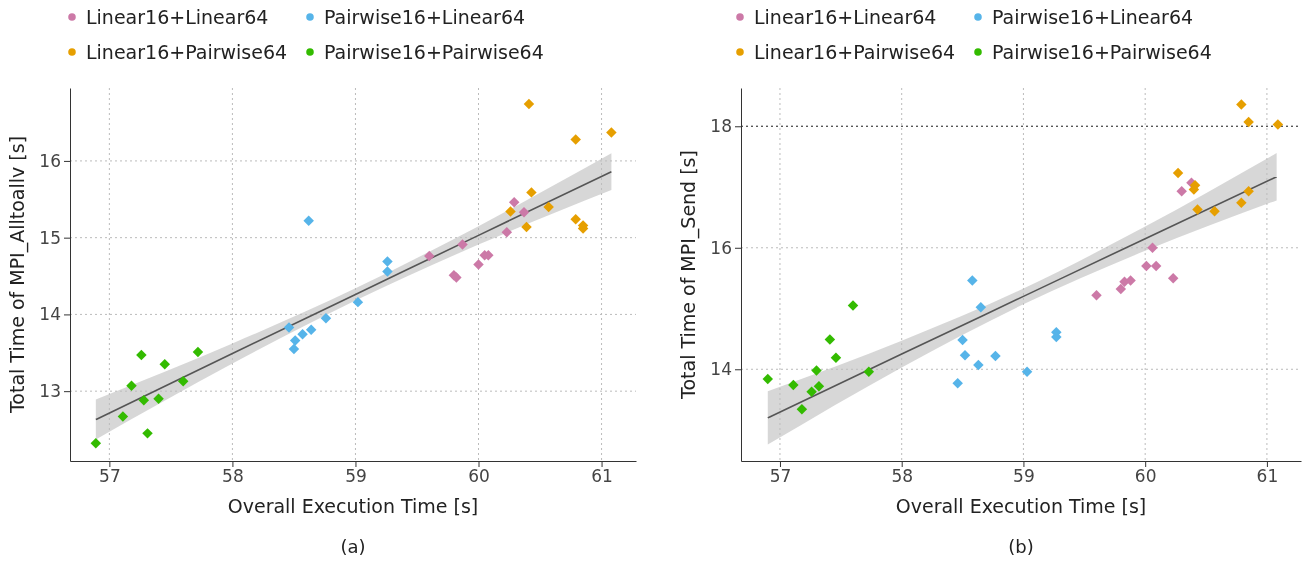 The width and height of the screenshot is (1307, 563). Describe the element at coordinates (50, 391) in the screenshot. I see `y-tick-label: 13` at that location.